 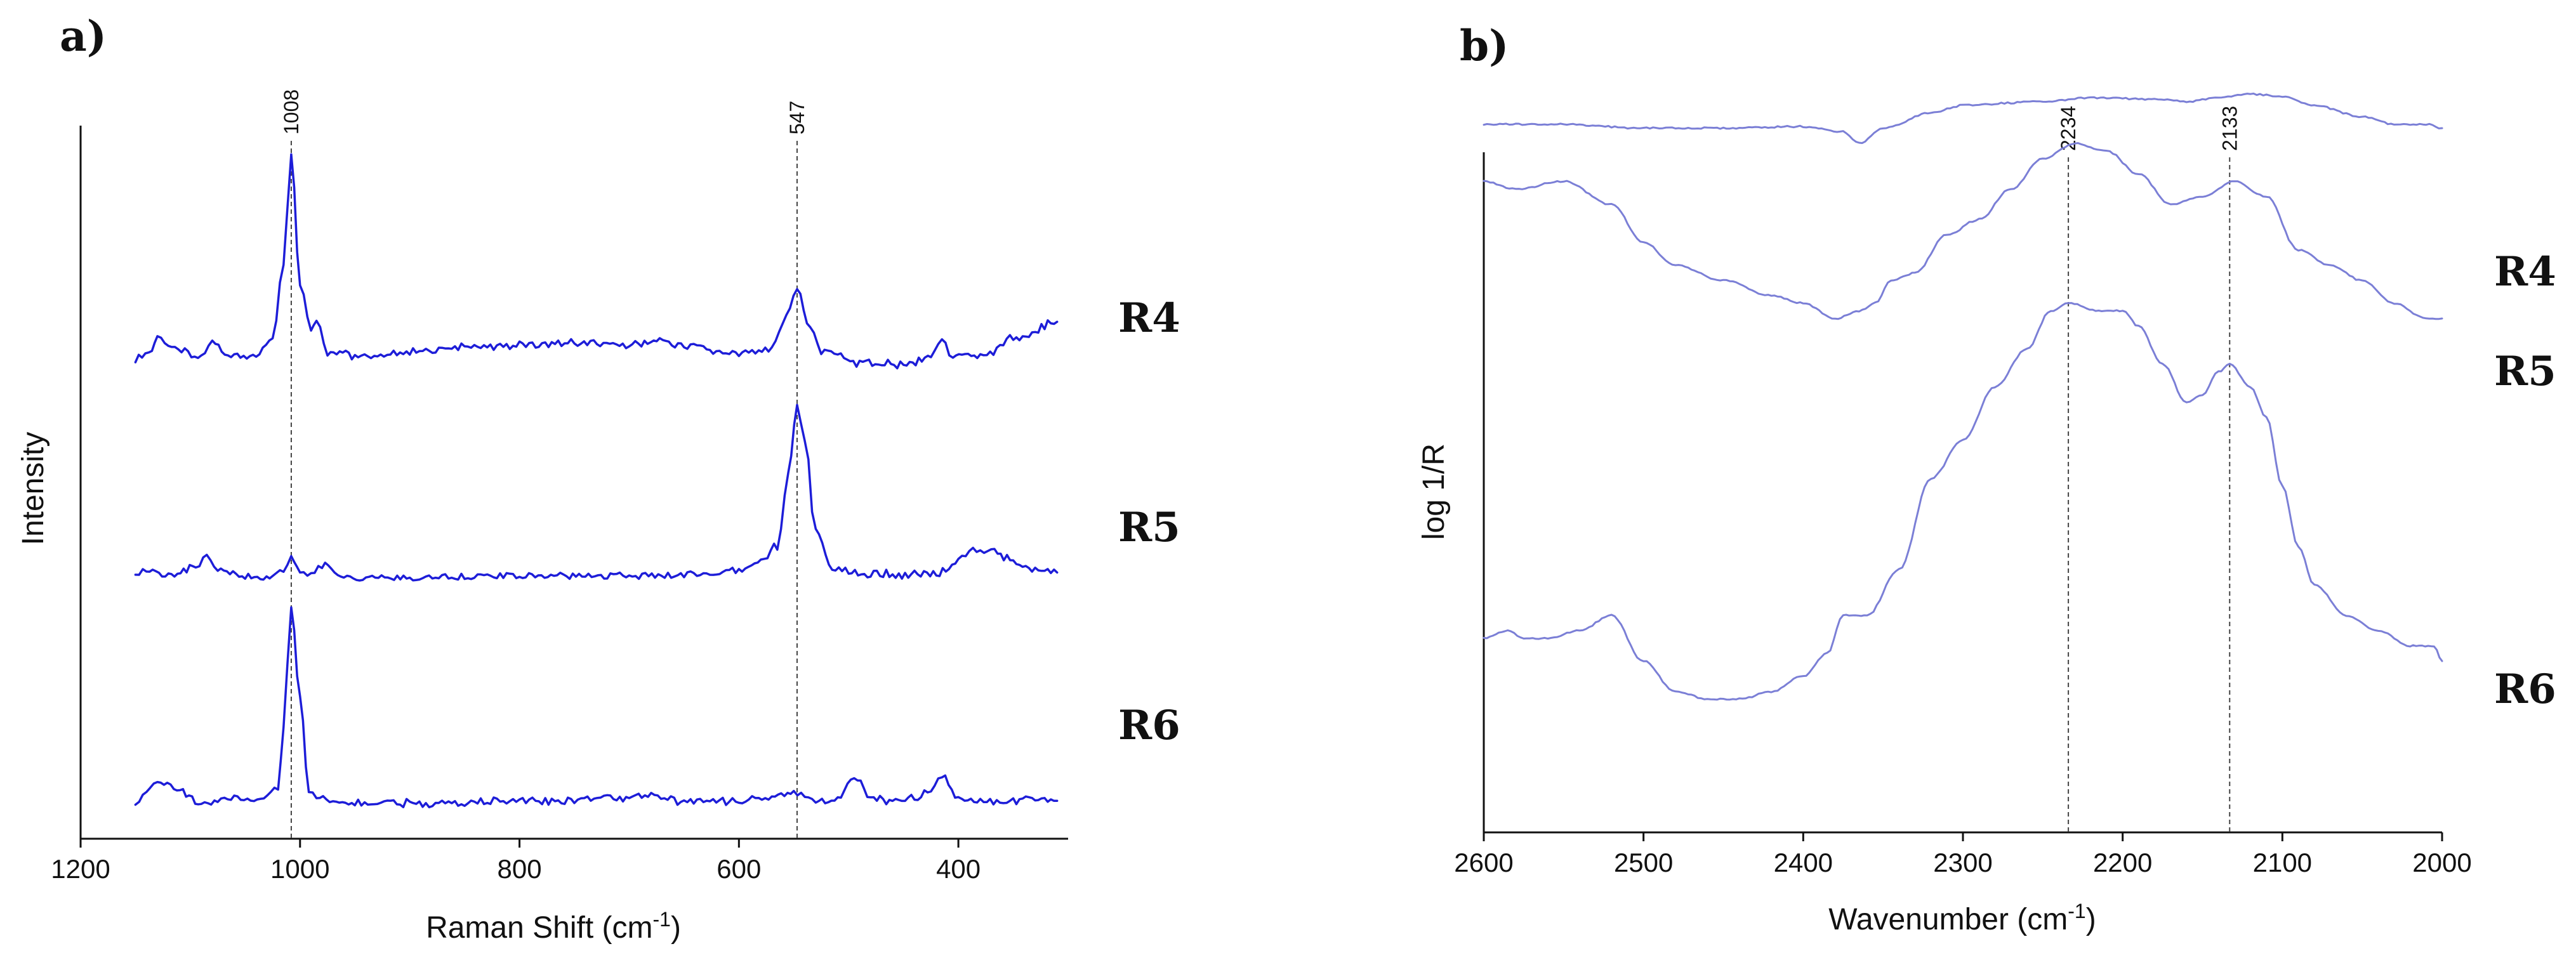 I want to click on panel-b-x-axis-title: Wavenumber (cm-1), so click(x=1962, y=918).